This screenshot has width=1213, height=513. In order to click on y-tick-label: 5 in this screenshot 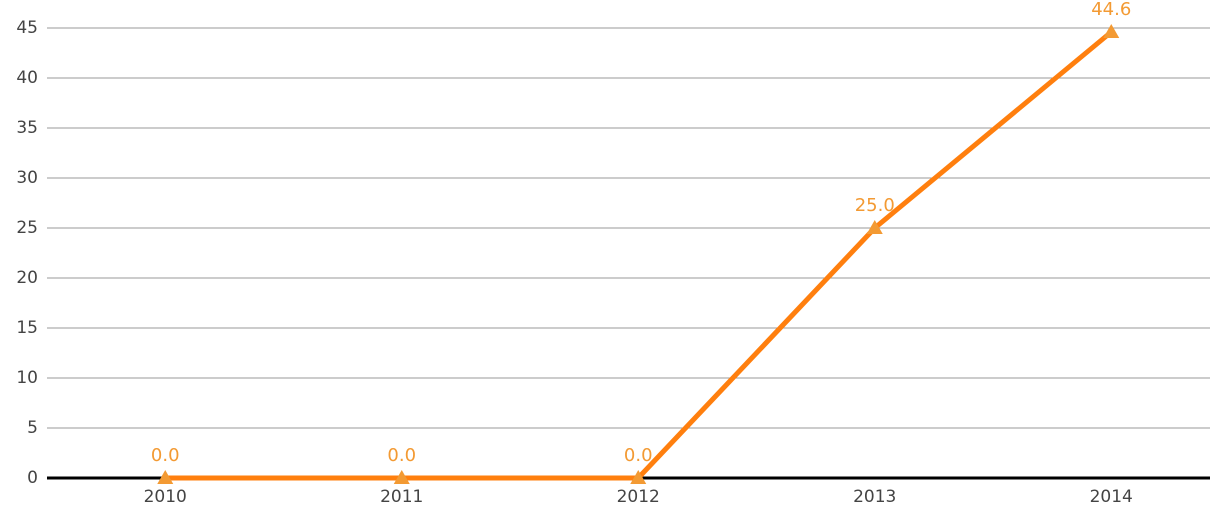, I will do `click(32, 428)`.